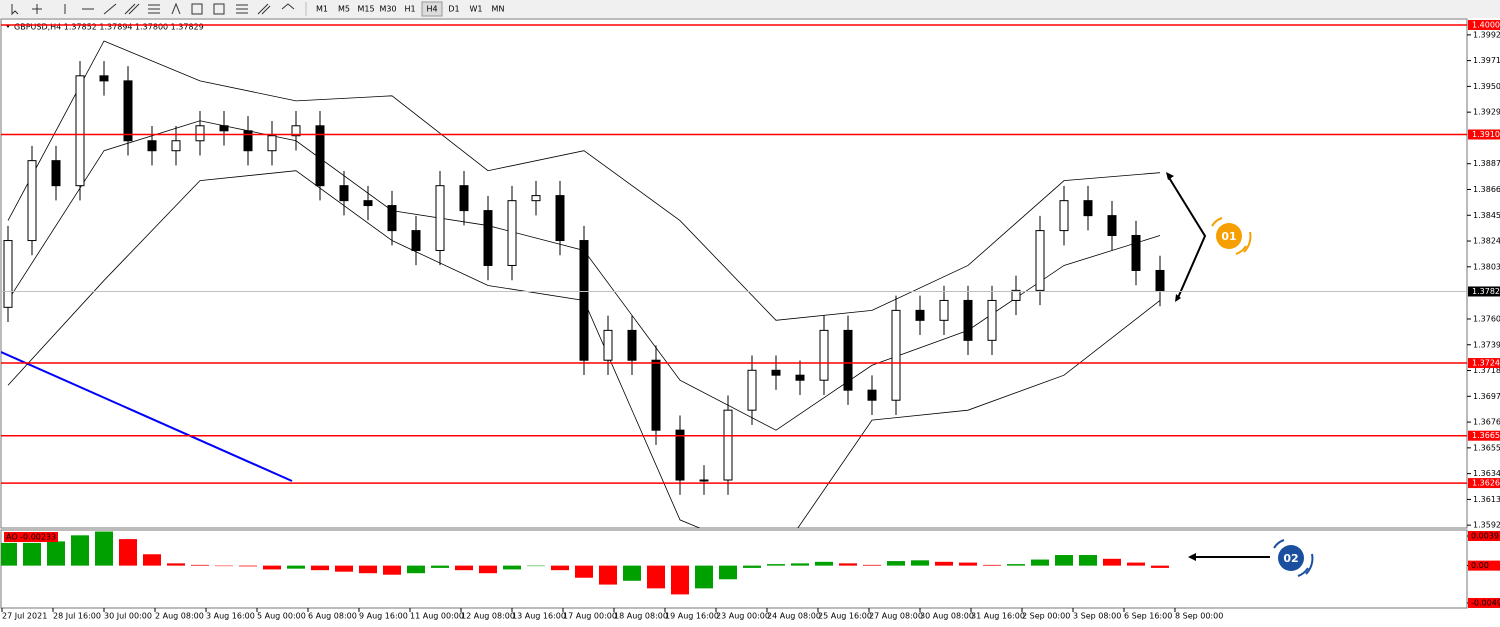 The height and width of the screenshot is (627, 1500). What do you see at coordinates (1486, 370) in the screenshot?
I see `y-tick-label: 1.37185` at bounding box center [1486, 370].